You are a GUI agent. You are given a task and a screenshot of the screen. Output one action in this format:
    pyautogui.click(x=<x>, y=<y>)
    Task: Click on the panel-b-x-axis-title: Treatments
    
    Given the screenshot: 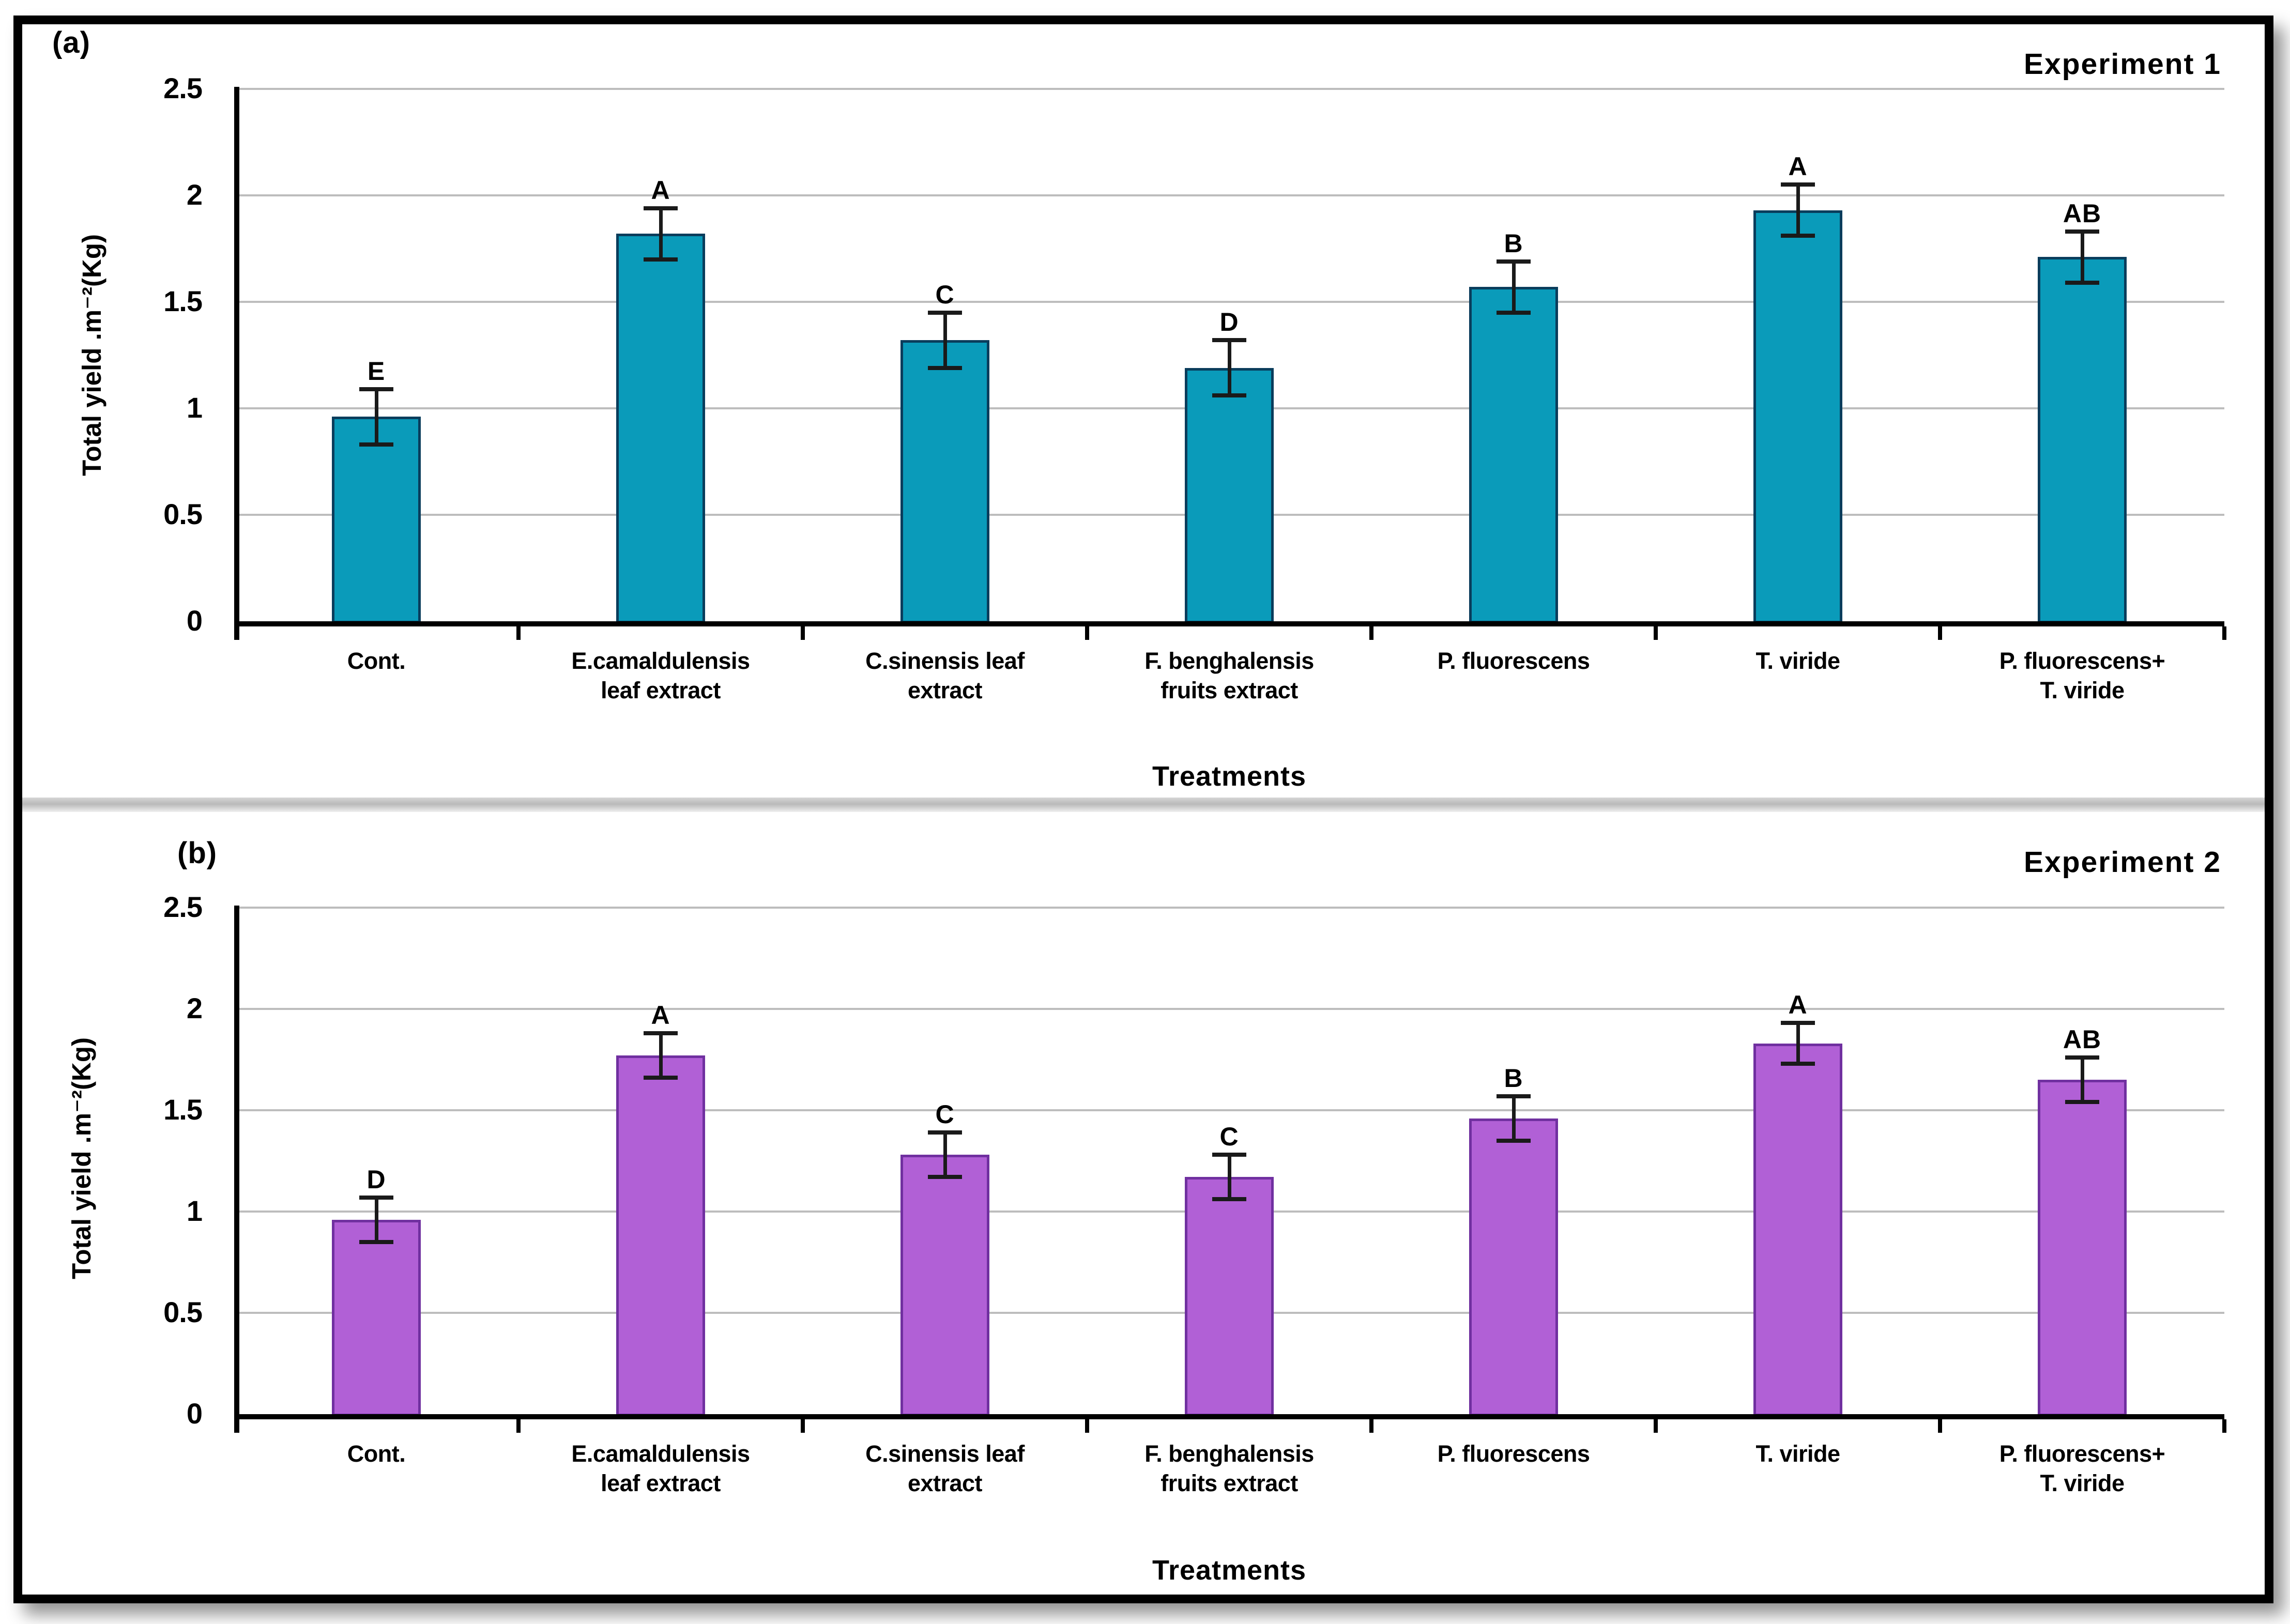 What is the action you would take?
    pyautogui.click(x=1229, y=1571)
    